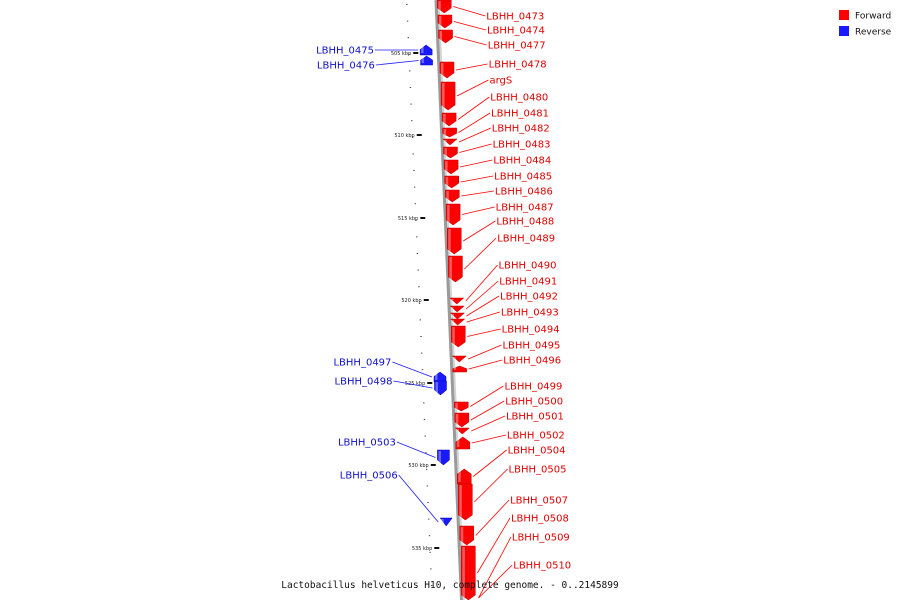 The image size is (900, 600). I want to click on gene-label: argS, so click(500, 81).